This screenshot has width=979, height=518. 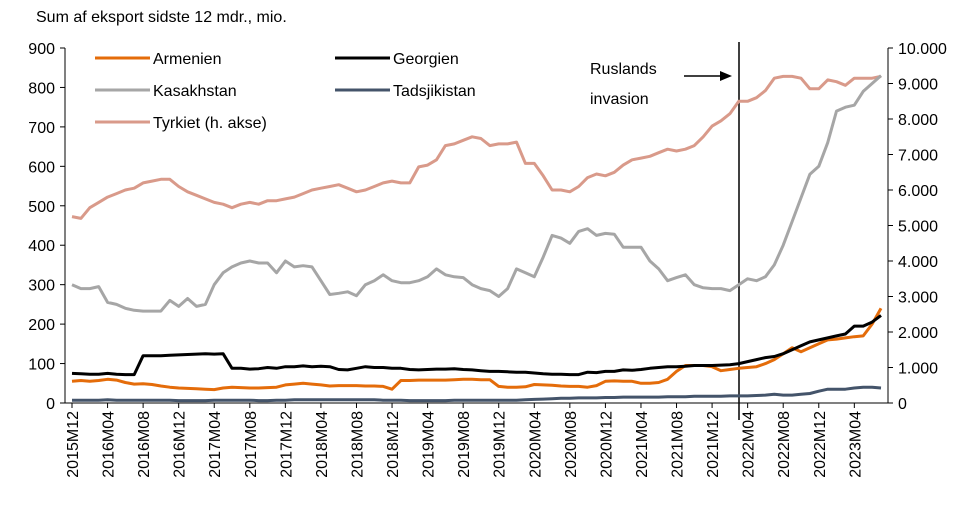 What do you see at coordinates (41, 167) in the screenshot?
I see `y-tick-label: 600` at bounding box center [41, 167].